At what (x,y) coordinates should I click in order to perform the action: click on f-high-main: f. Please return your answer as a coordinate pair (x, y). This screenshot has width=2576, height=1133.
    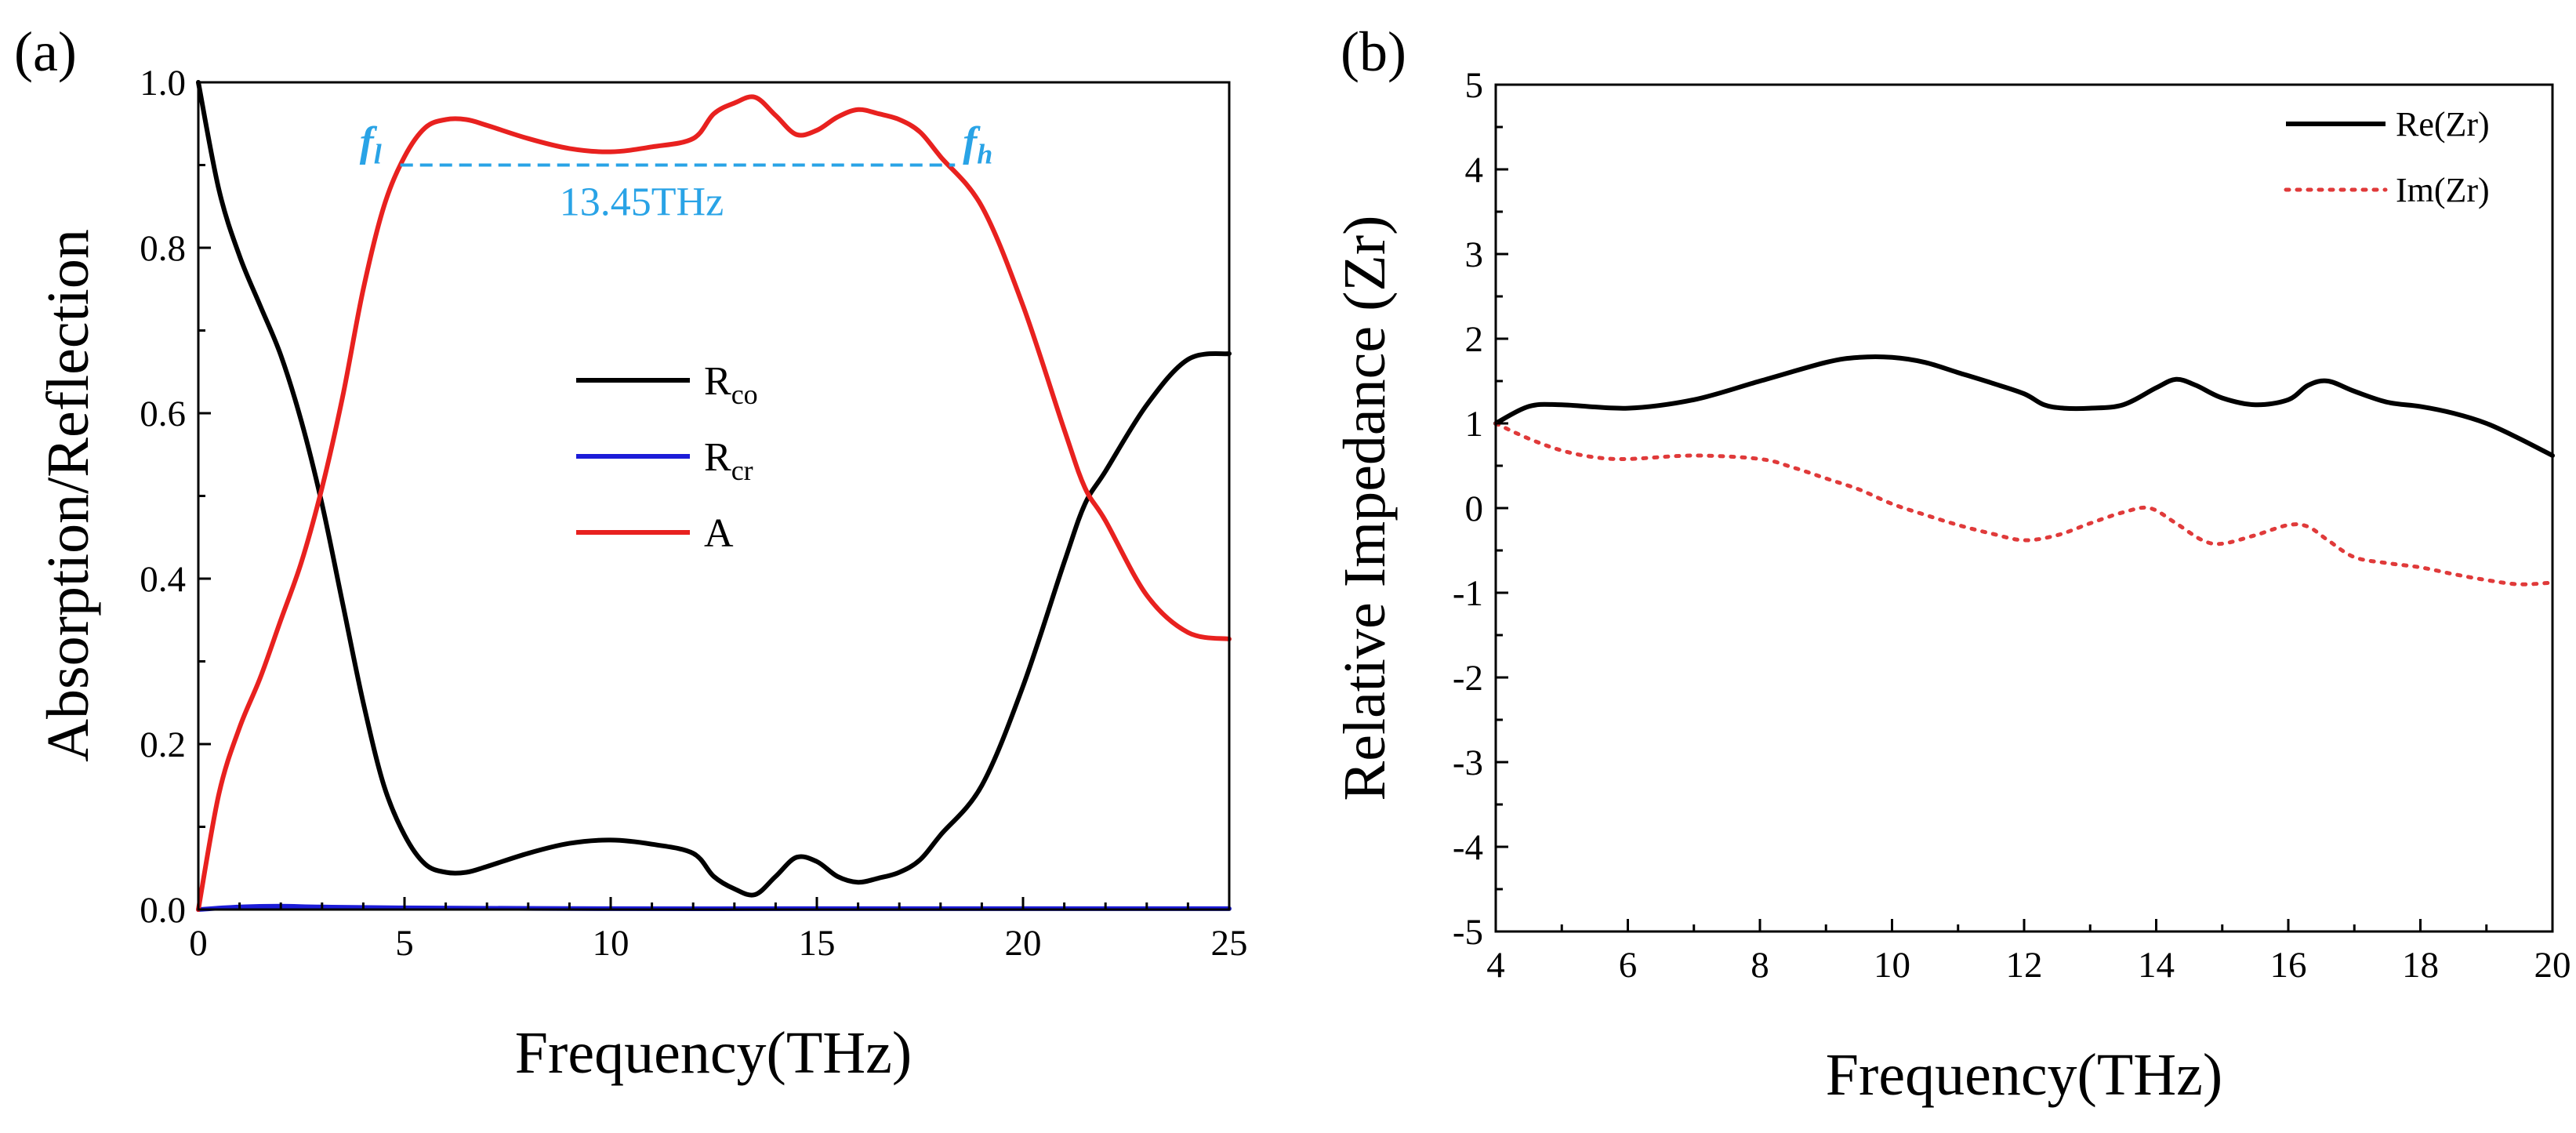
    Looking at the image, I should click on (972, 142).